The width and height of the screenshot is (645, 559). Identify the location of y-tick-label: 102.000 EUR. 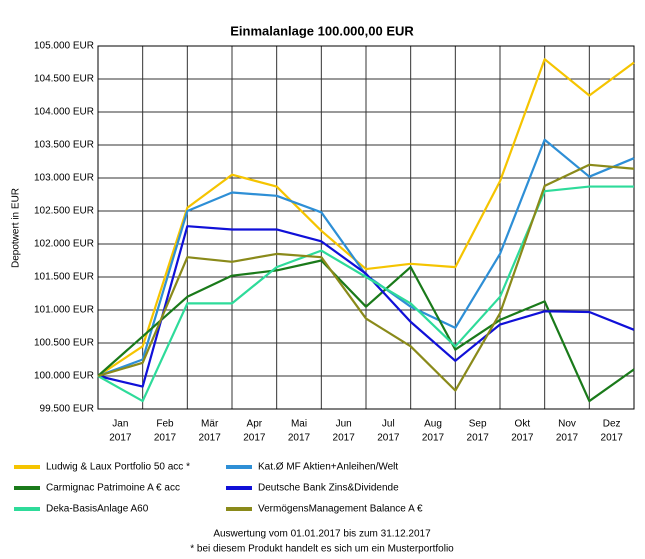
(64, 244).